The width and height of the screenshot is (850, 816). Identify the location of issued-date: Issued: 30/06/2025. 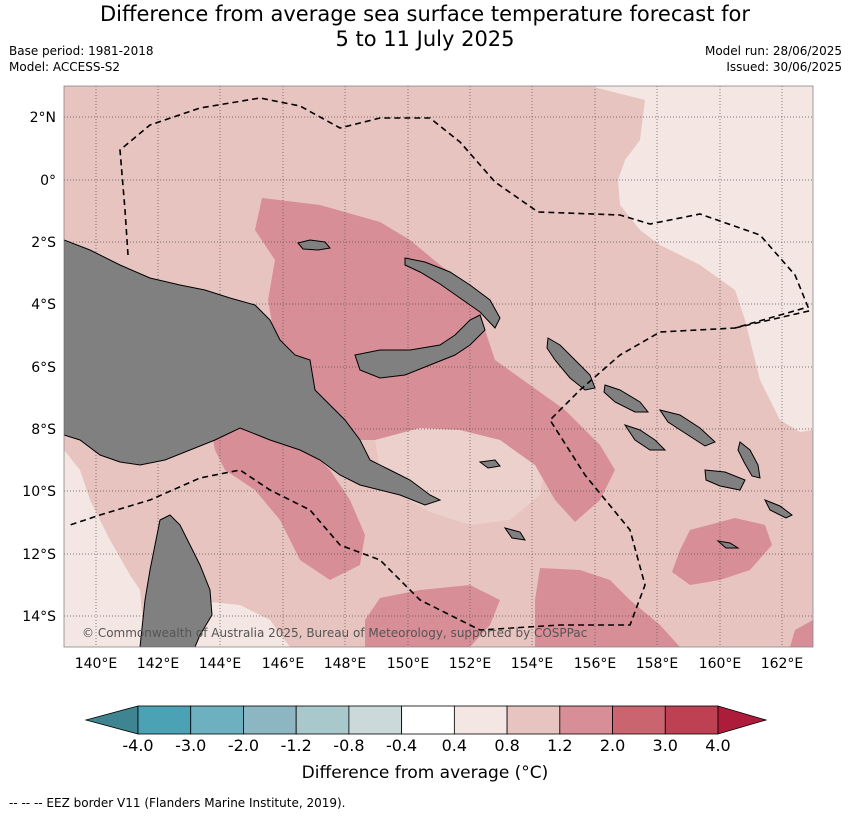
(784, 67).